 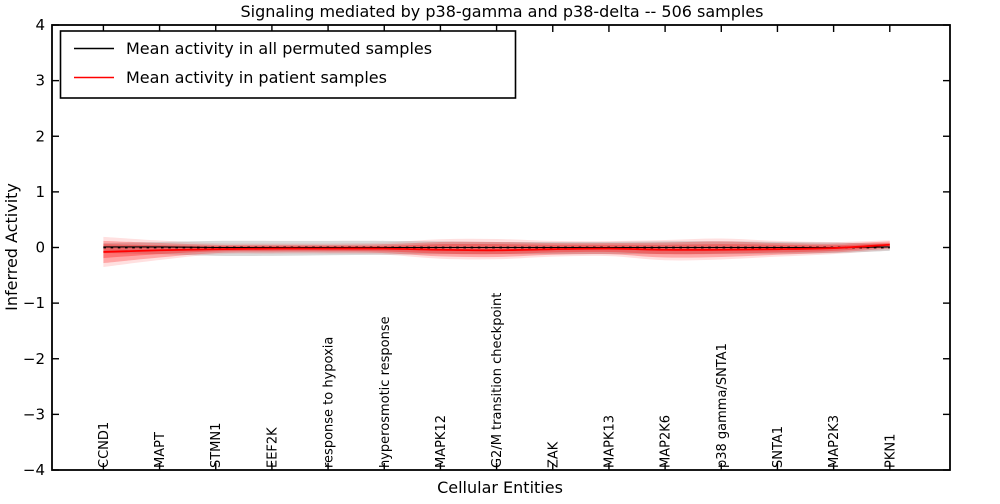 I want to click on permuted-mean-line, so click(x=496, y=247).